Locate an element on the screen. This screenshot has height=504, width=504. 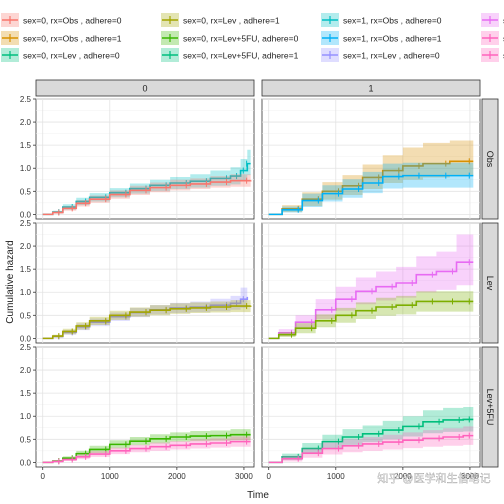
legend-entry: sex=0, rx=Obs , adhere=0 is located at coordinates (61, 20).